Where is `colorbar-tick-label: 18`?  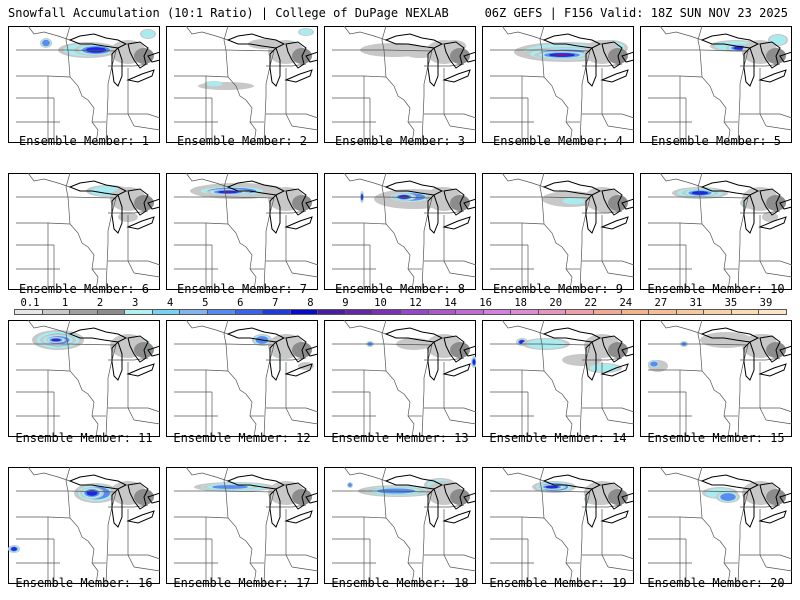
colorbar-tick-label: 18 is located at coordinates (520, 303).